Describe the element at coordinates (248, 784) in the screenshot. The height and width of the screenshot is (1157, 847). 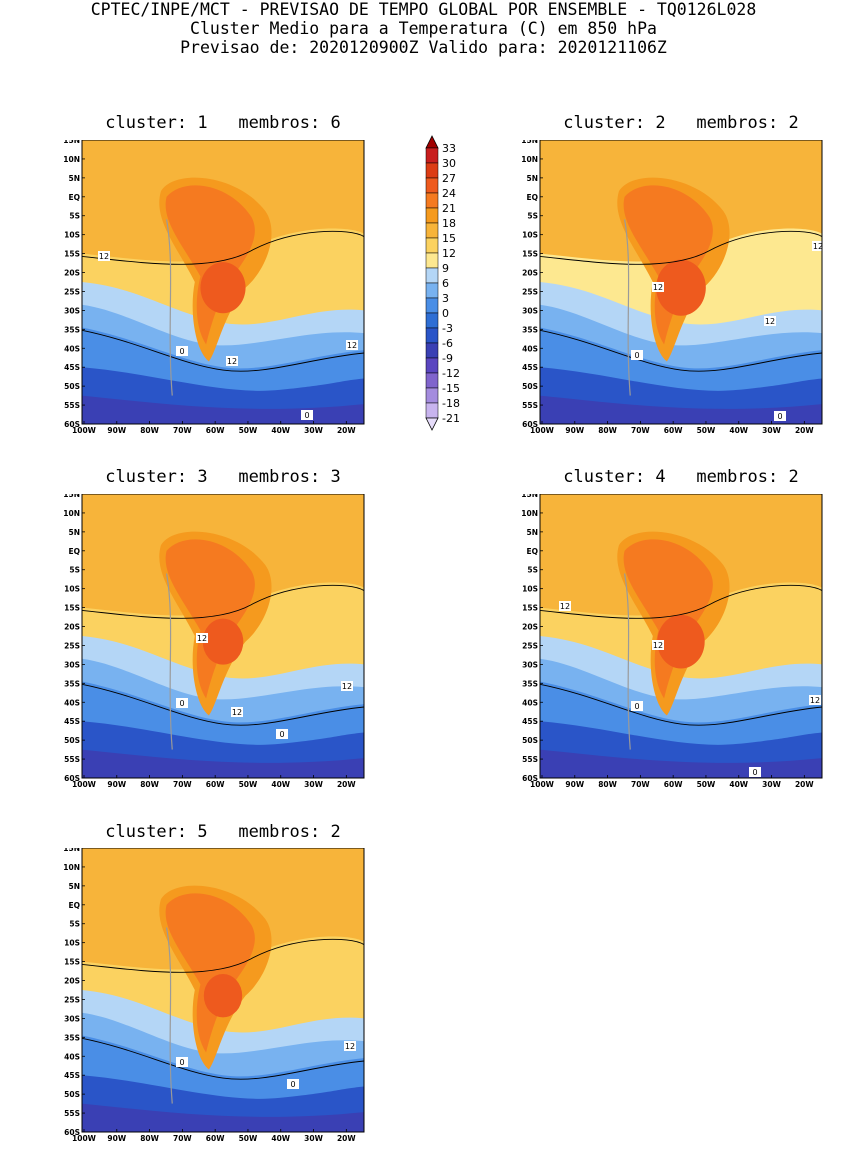
I see `lon-tick-label: 50W` at that location.